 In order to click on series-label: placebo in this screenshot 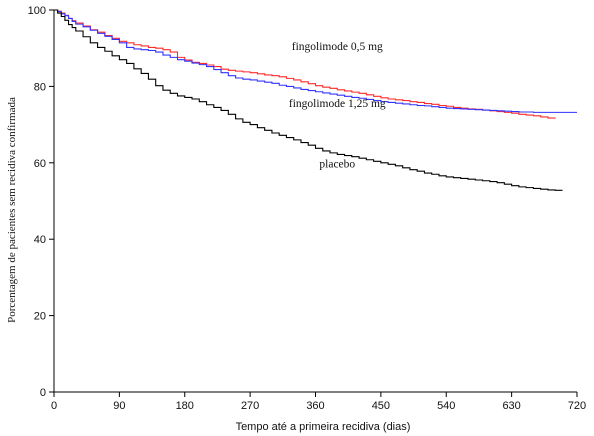, I will do `click(337, 164)`.